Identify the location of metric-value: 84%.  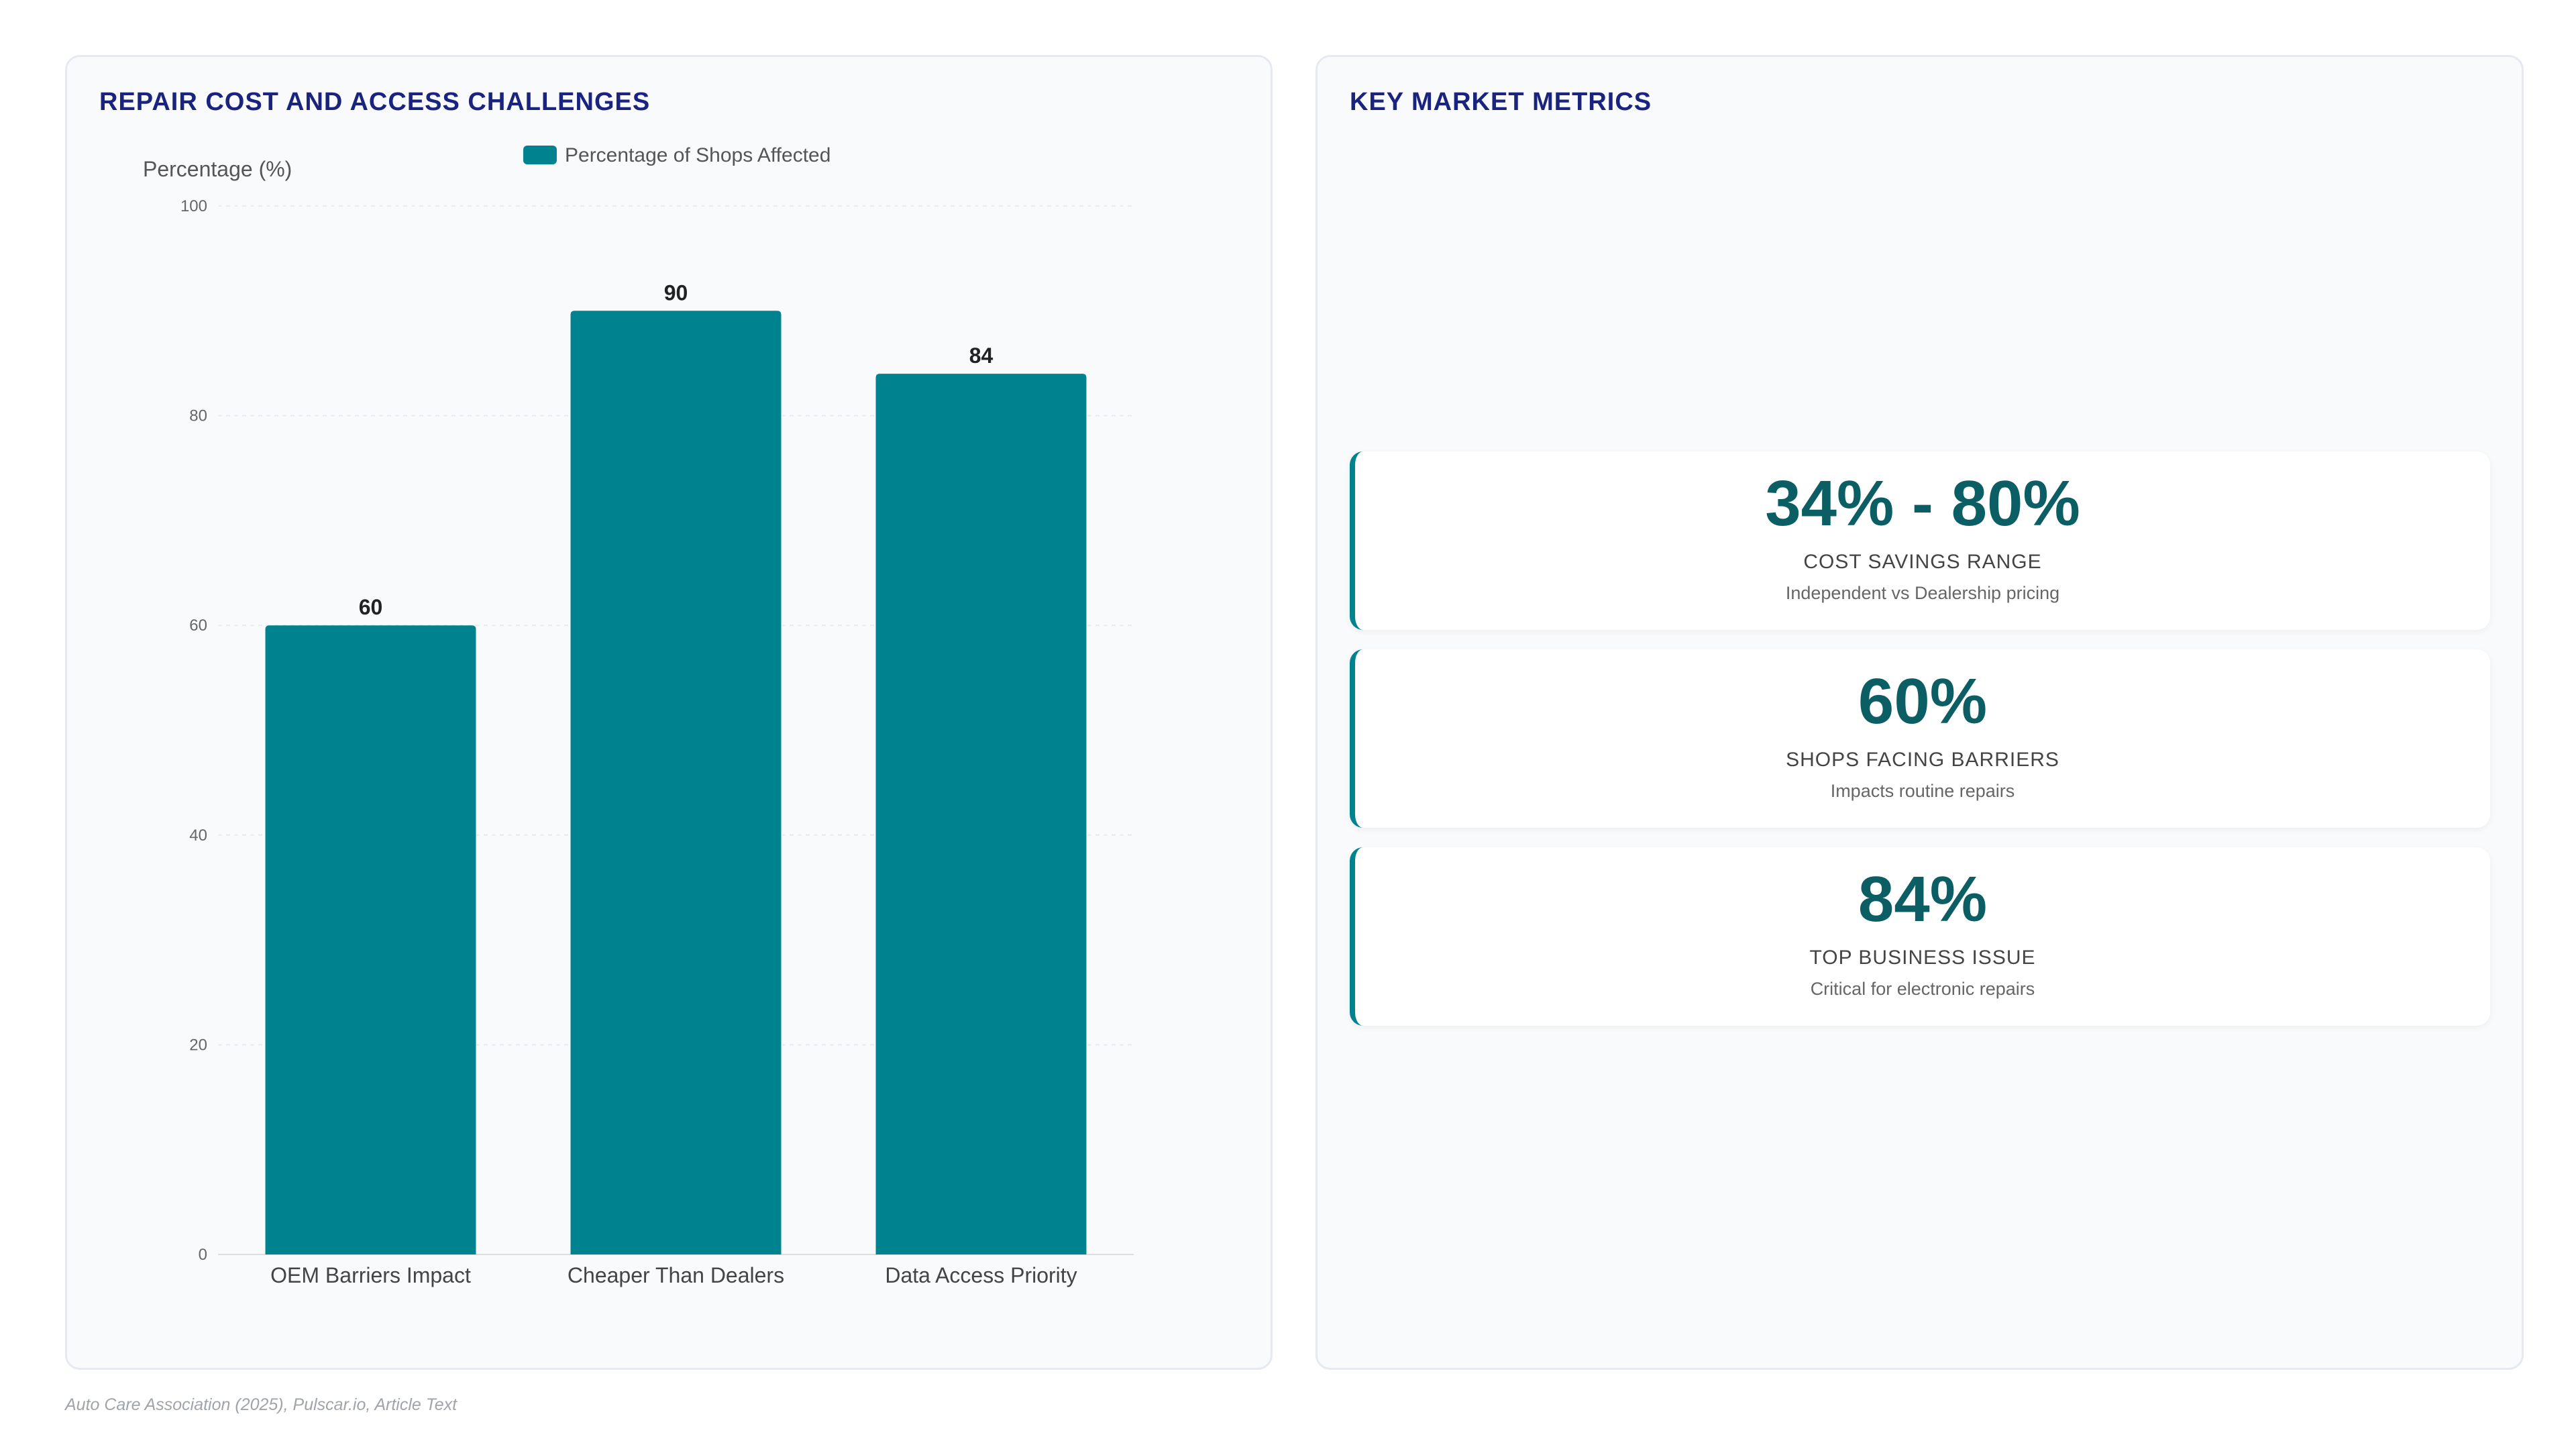
(1923, 899).